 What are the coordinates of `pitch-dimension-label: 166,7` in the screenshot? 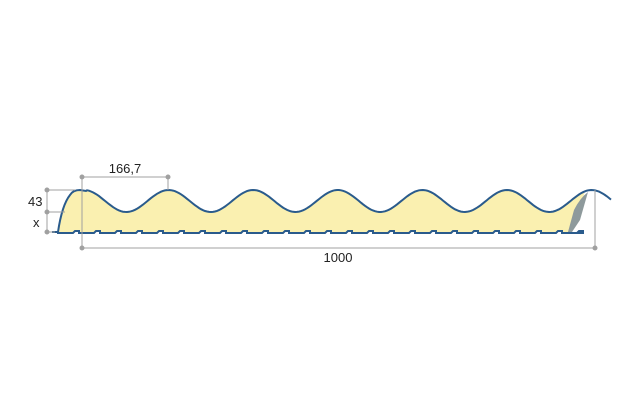 It's located at (125, 168).